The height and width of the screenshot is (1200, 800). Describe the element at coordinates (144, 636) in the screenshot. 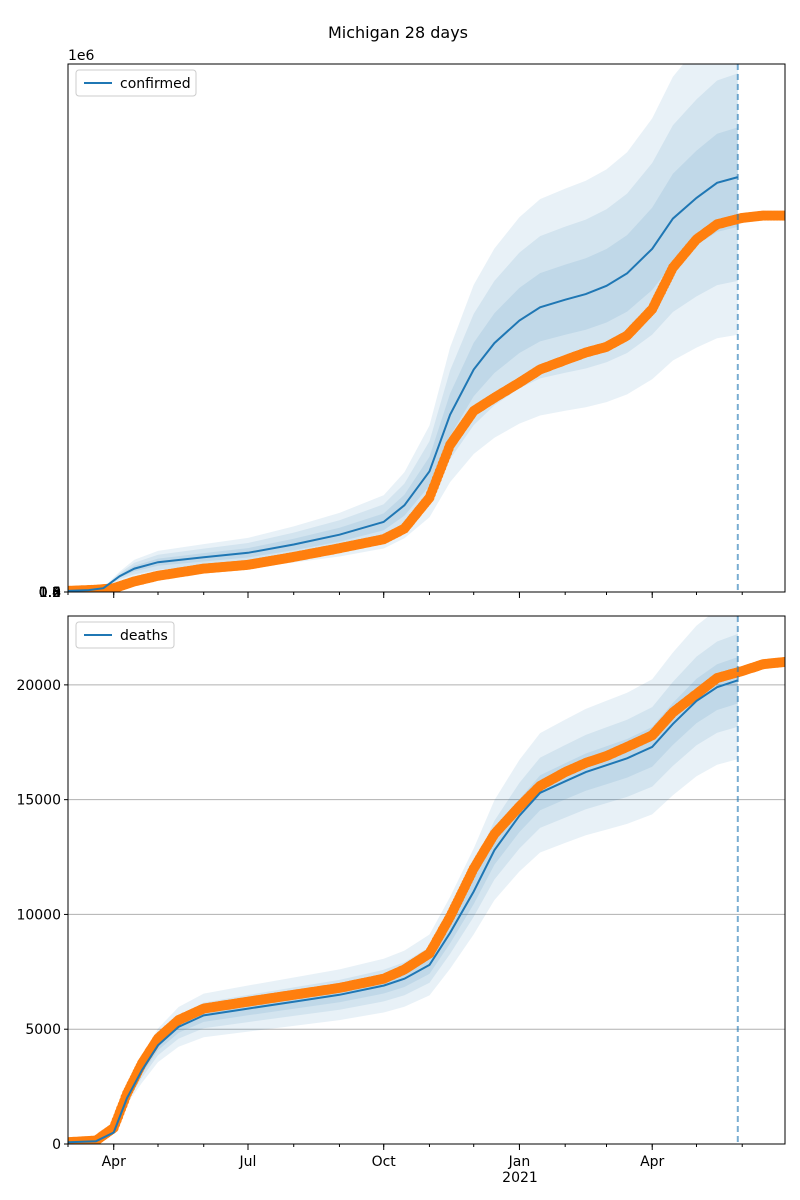

I see `legend-deaths-label: deaths` at that location.